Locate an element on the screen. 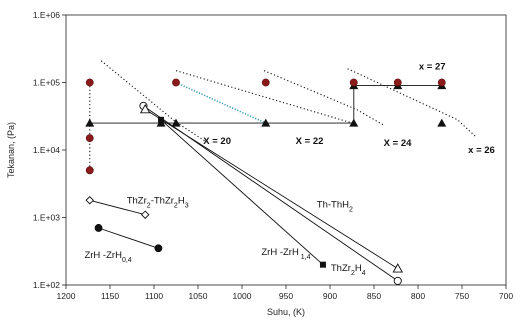 The width and height of the screenshot is (516, 325). x-tick-label: 950 is located at coordinates (286, 296).